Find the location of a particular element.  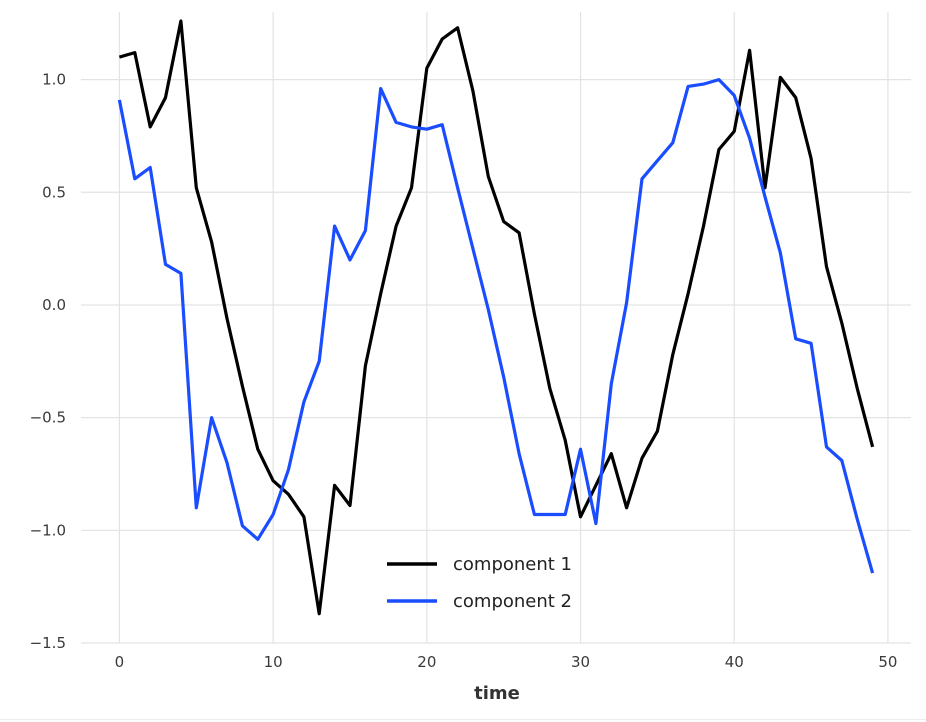

y-tick-label: 1.0 is located at coordinates (54, 80).